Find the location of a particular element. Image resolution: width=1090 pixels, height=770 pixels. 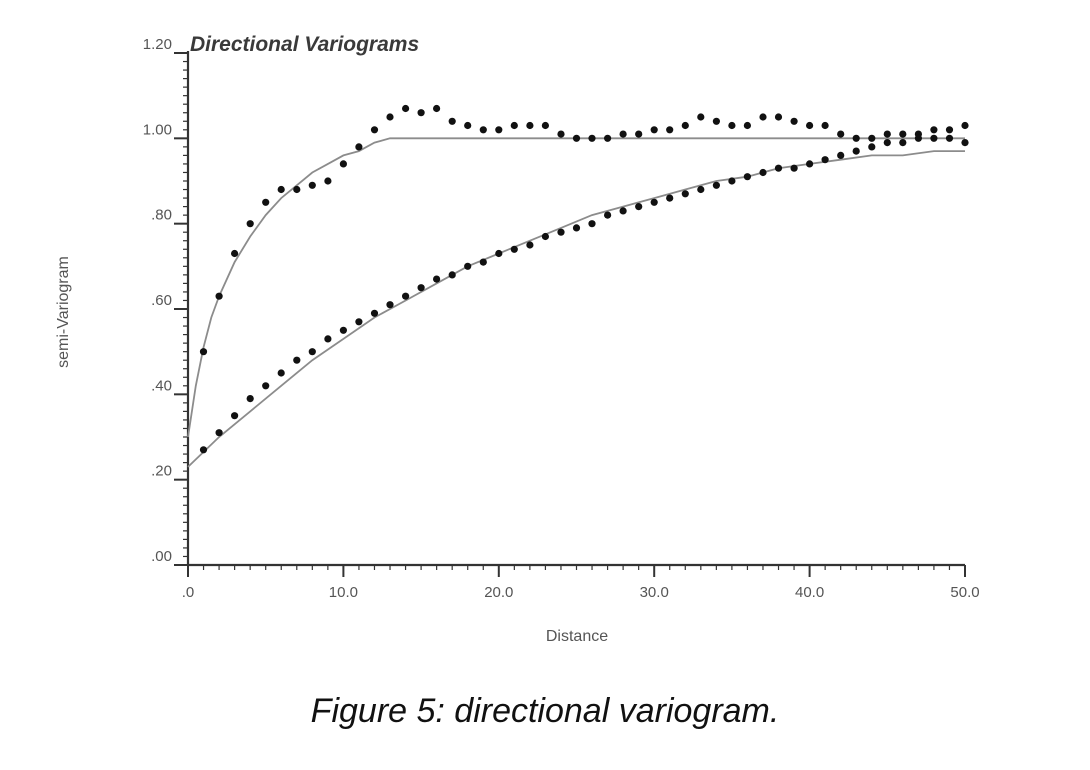

x-tick-label: 20.0 is located at coordinates (498, 592).